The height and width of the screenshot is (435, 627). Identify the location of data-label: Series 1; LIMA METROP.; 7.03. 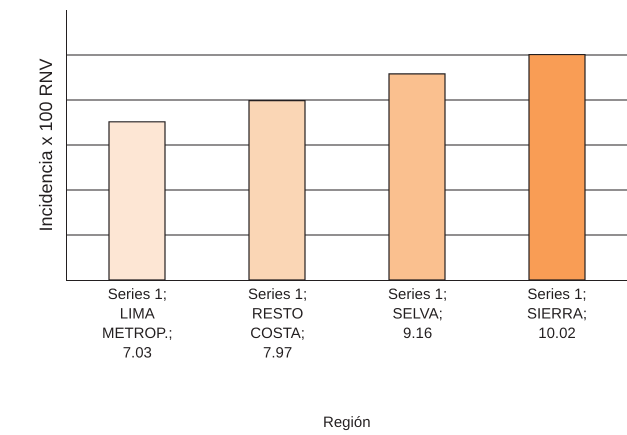
(137, 324).